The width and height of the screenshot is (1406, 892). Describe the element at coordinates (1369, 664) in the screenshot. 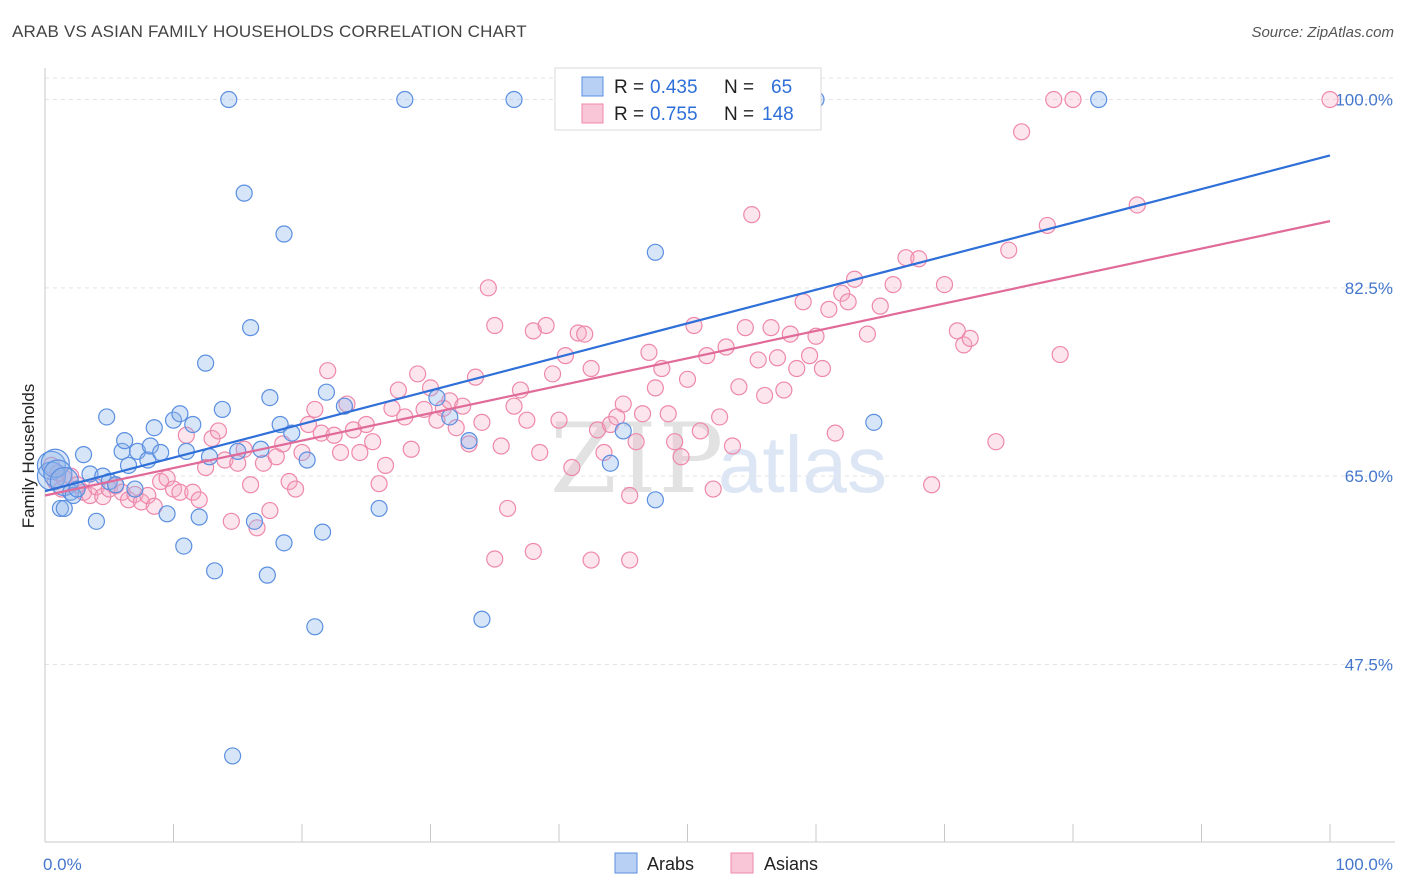

I see `y-tick-label: 47.5%` at that location.